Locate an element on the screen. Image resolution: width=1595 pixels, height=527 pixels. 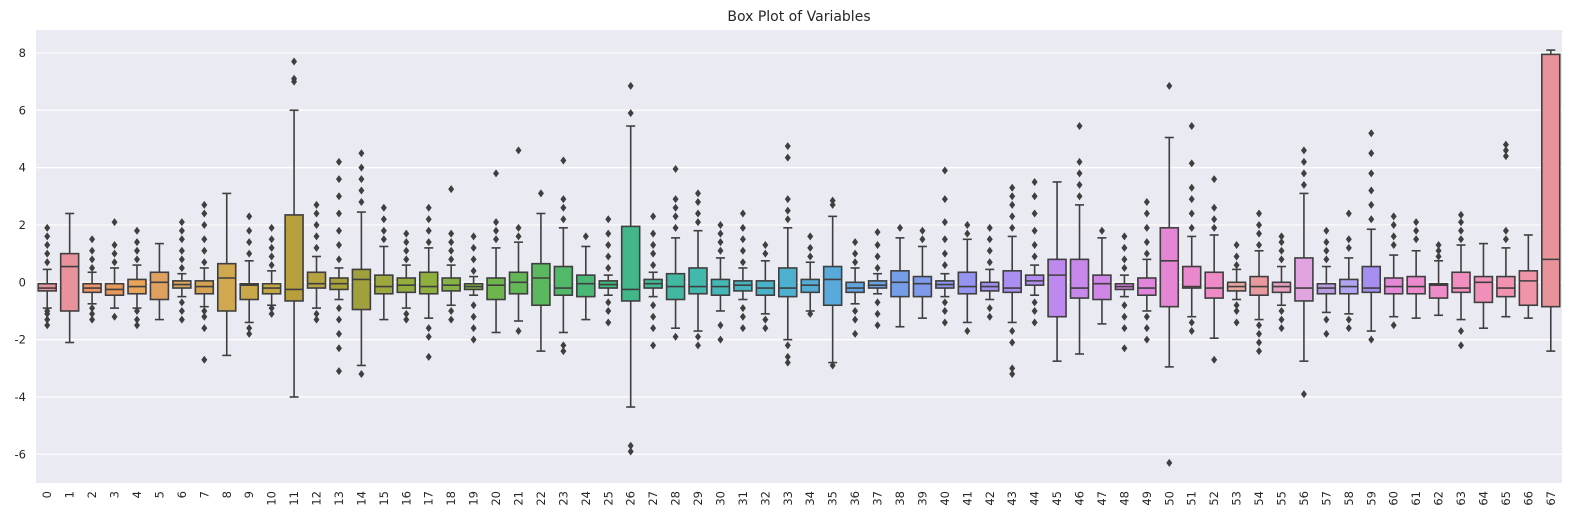
x-tick-label: 53 is located at coordinates (1237, 498).